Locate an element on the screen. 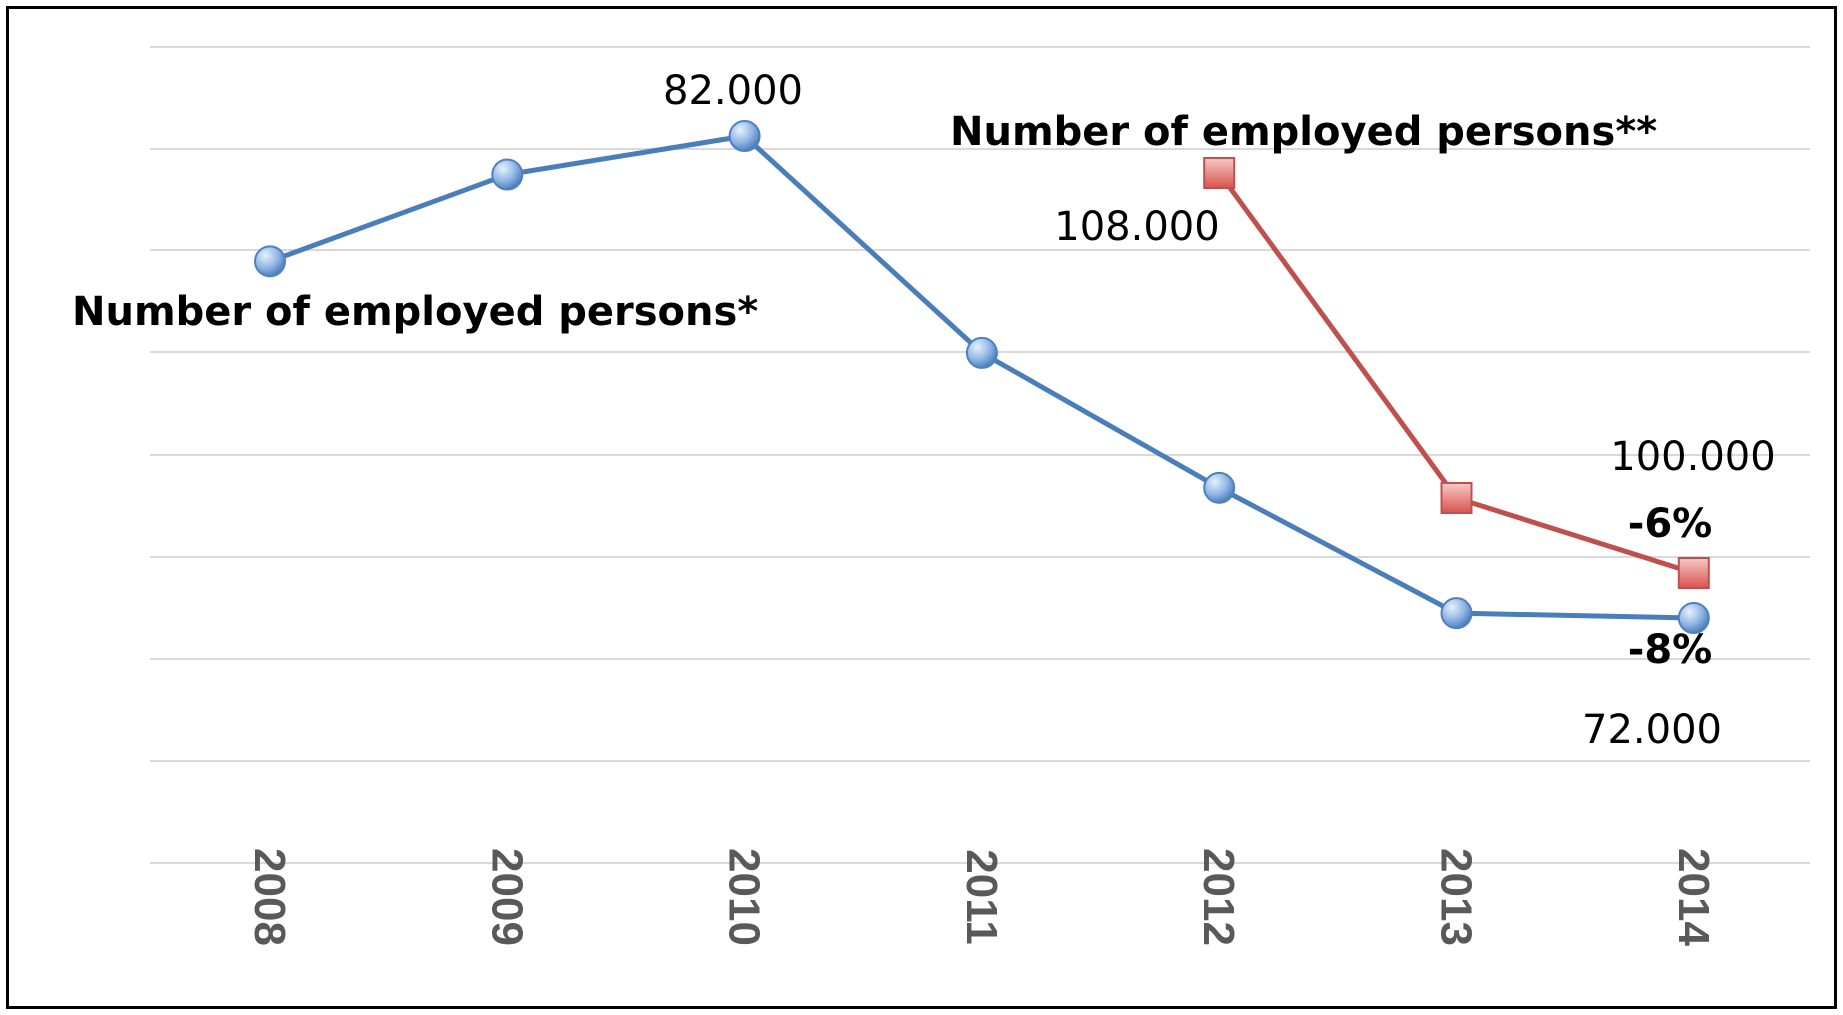  data-point-2-2012 is located at coordinates (1219, 173).